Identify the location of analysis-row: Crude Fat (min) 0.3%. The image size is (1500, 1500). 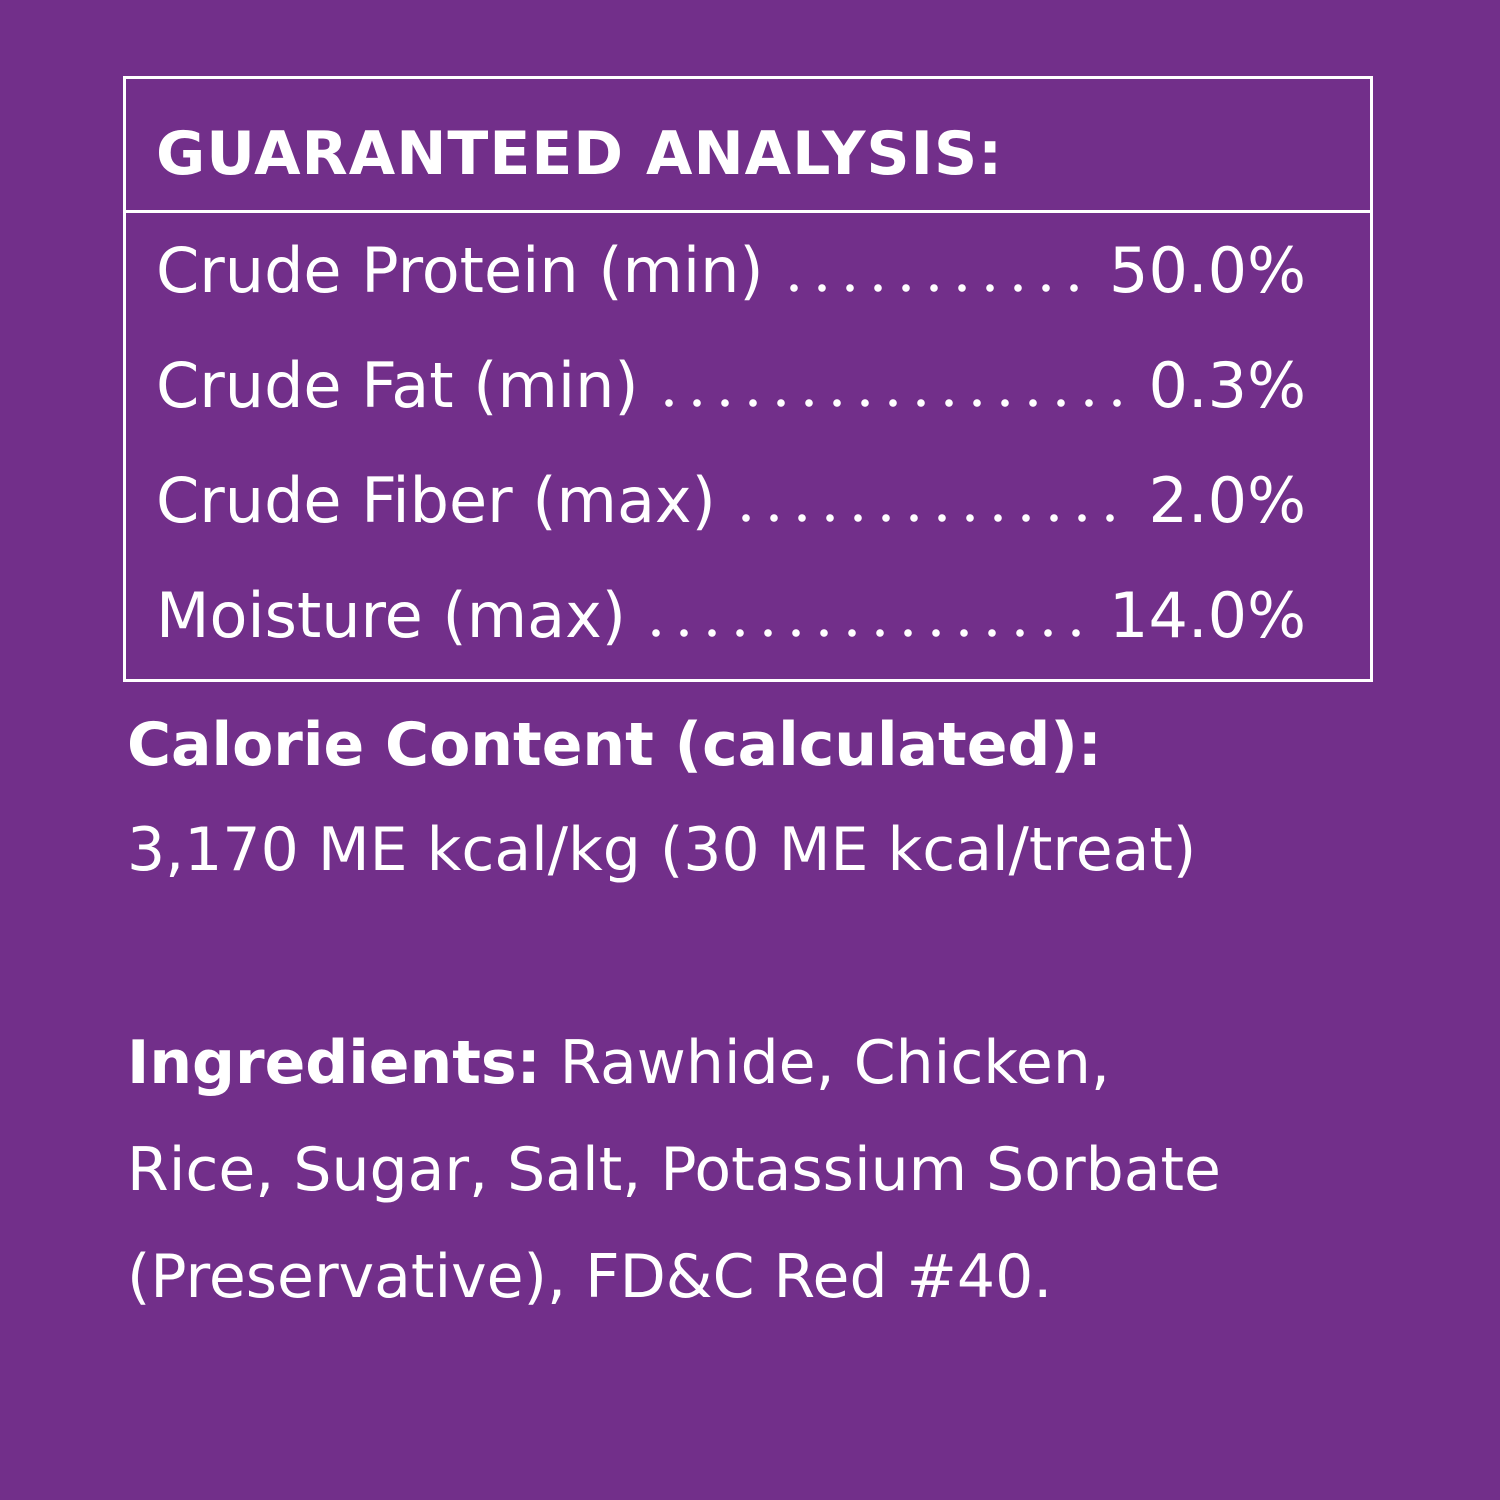
(731, 385).